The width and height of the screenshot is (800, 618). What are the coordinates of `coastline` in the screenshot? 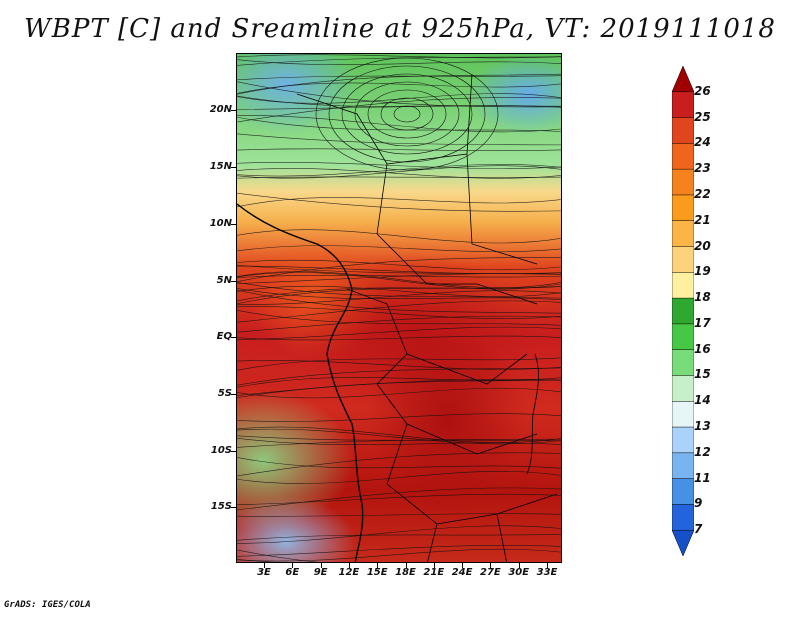 It's located at (300, 382).